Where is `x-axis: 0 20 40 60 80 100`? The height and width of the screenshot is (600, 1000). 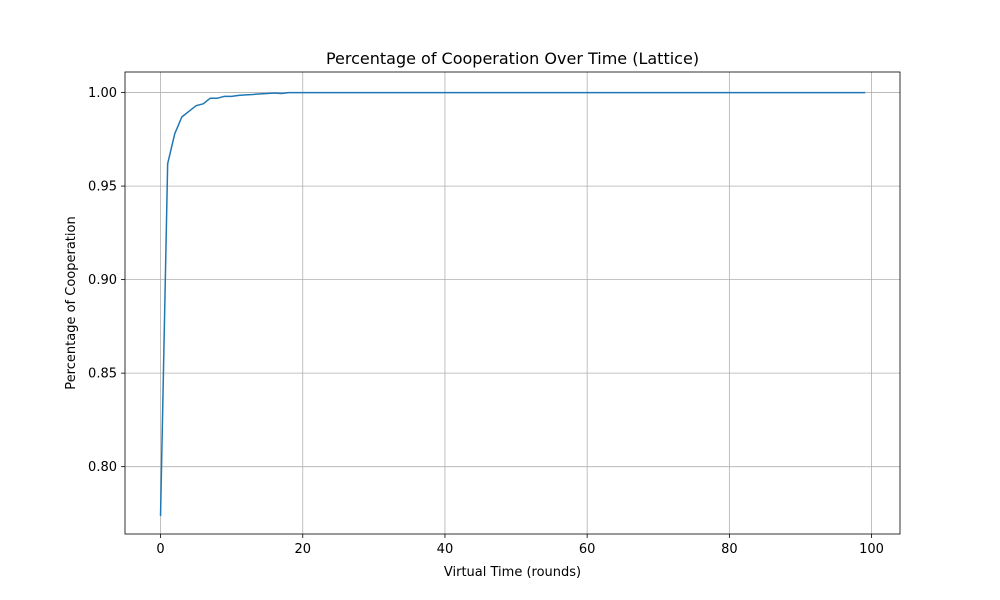 x-axis: 0 20 40 60 80 100 is located at coordinates (520, 545).